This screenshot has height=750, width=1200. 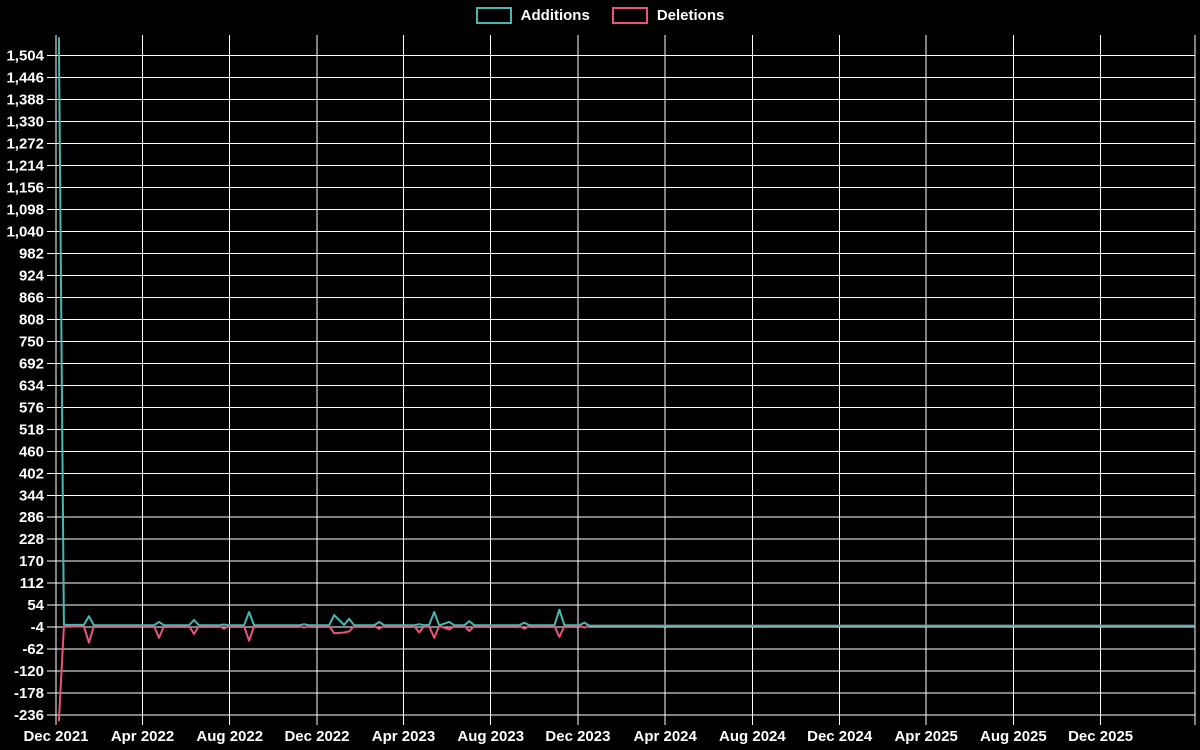 What do you see at coordinates (493, 15) in the screenshot?
I see `additions-swatch-icon` at bounding box center [493, 15].